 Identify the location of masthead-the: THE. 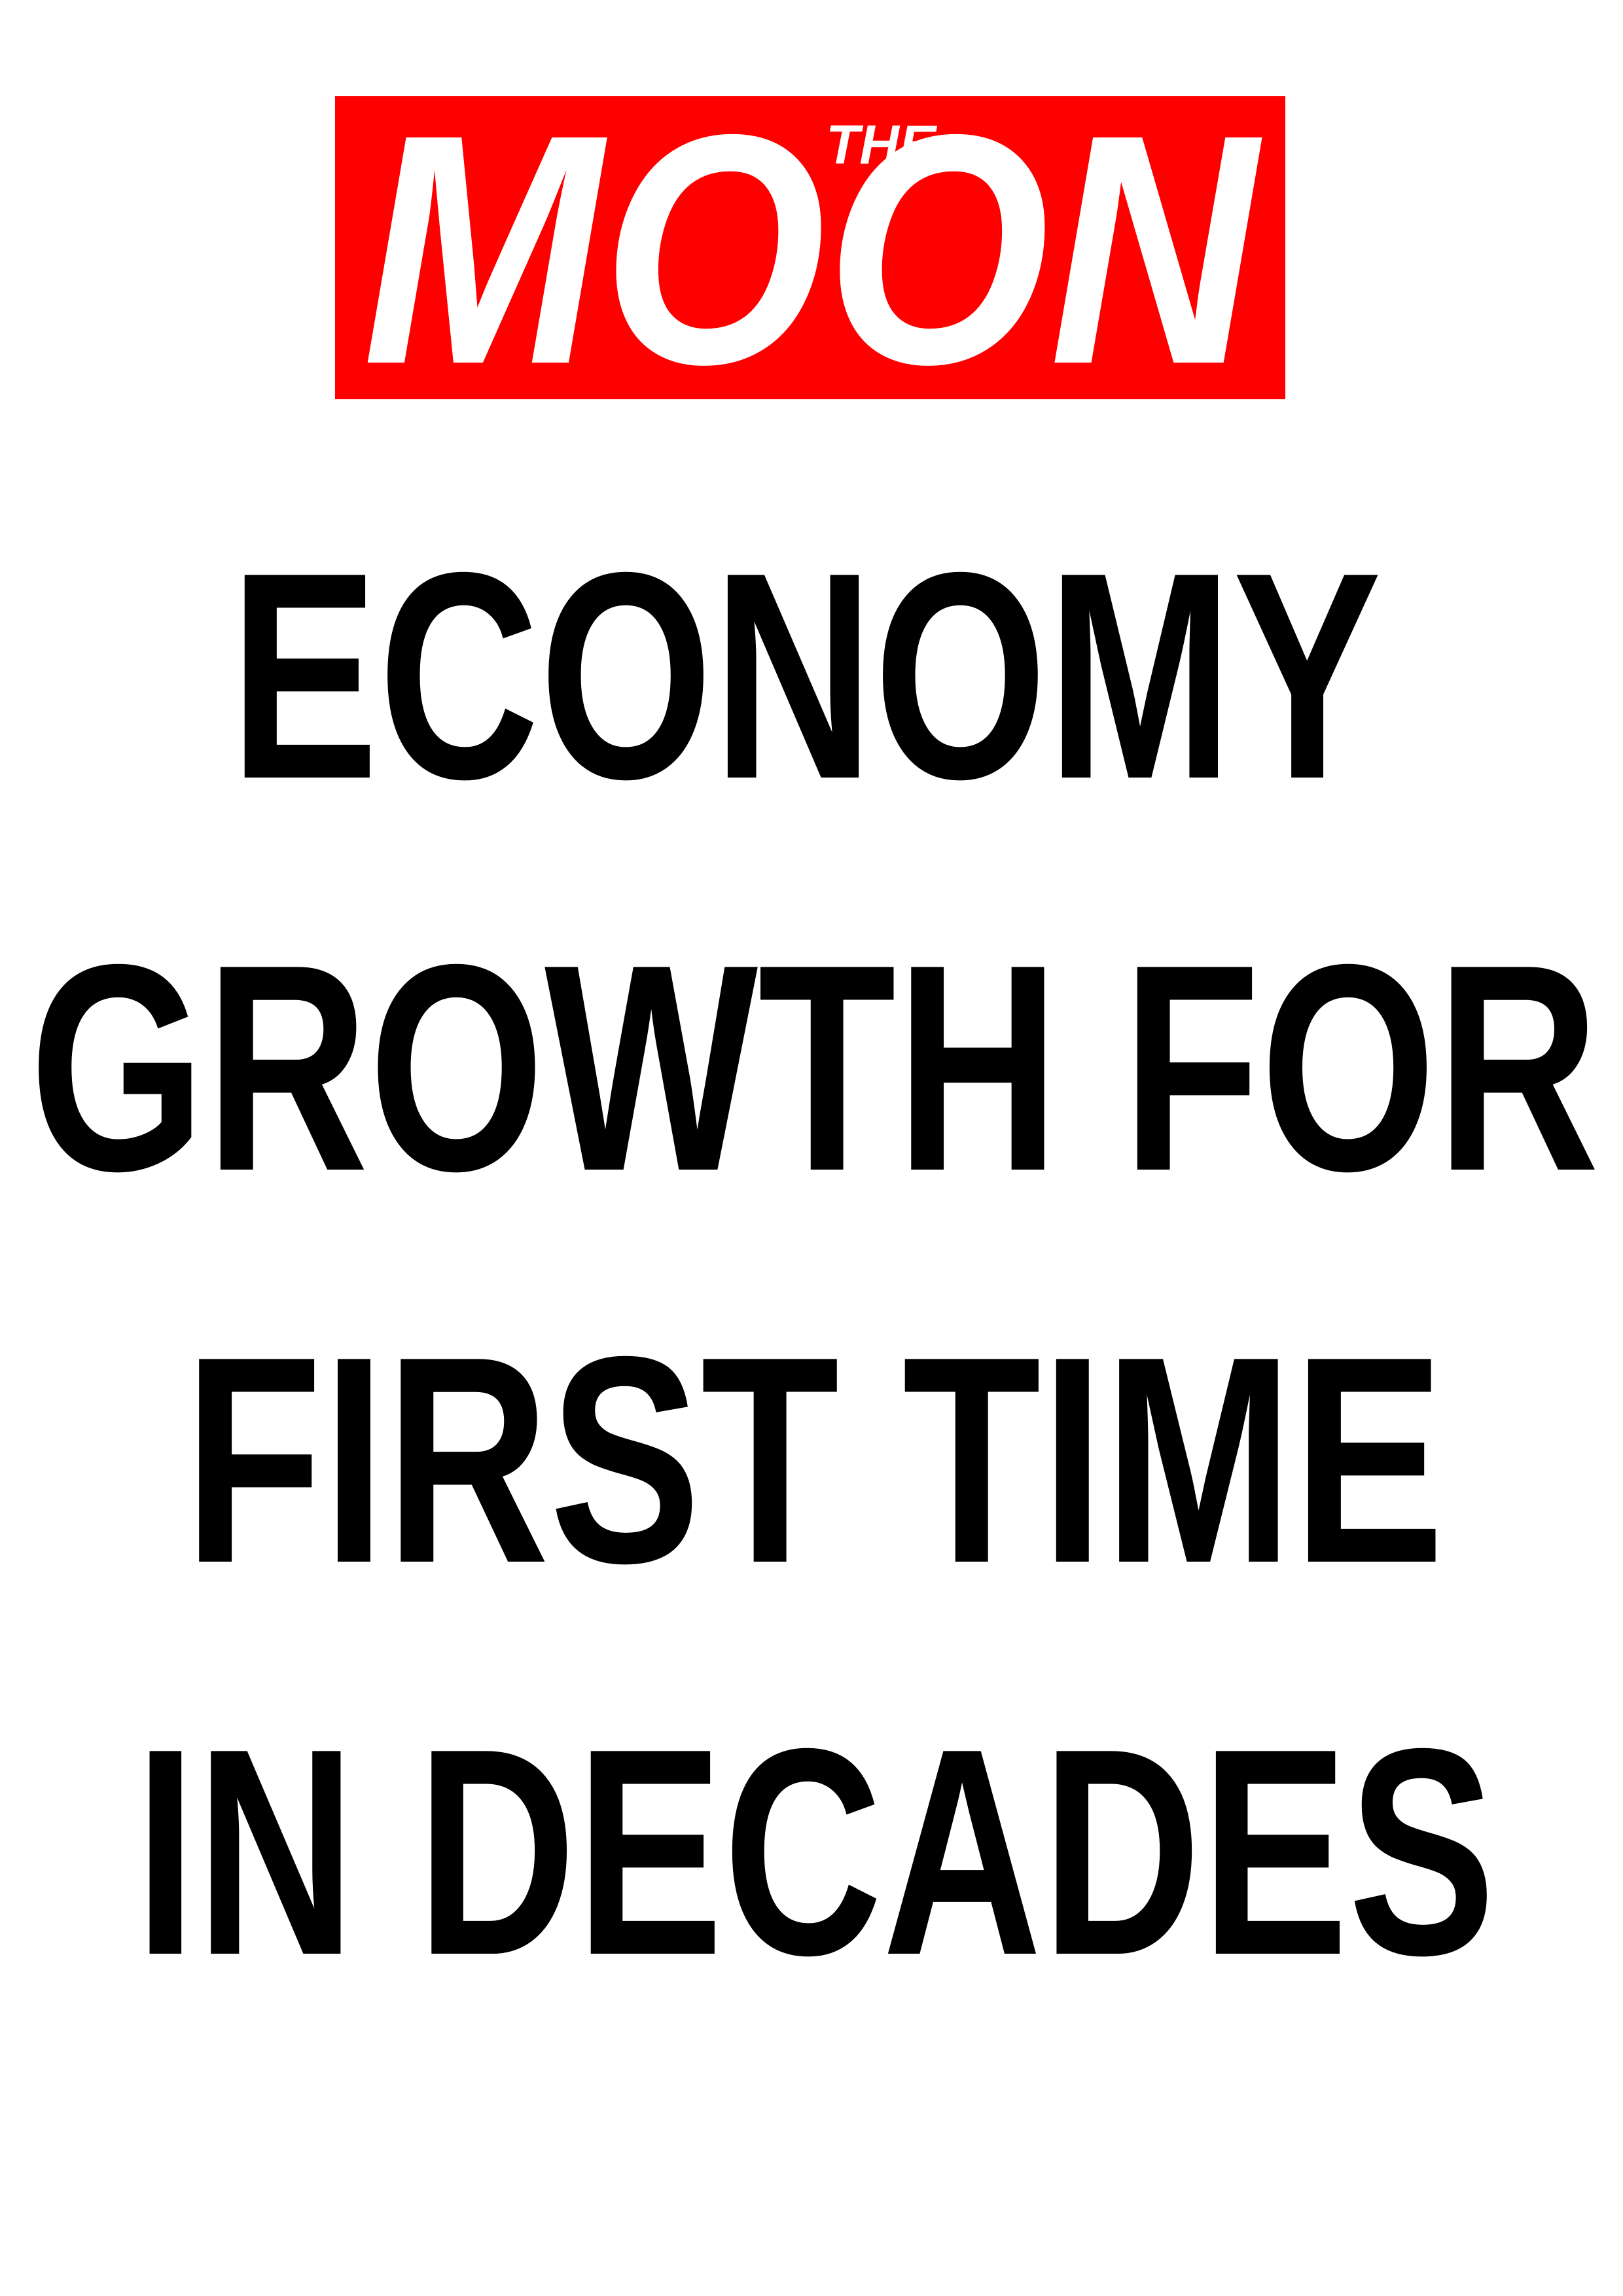
(882, 144).